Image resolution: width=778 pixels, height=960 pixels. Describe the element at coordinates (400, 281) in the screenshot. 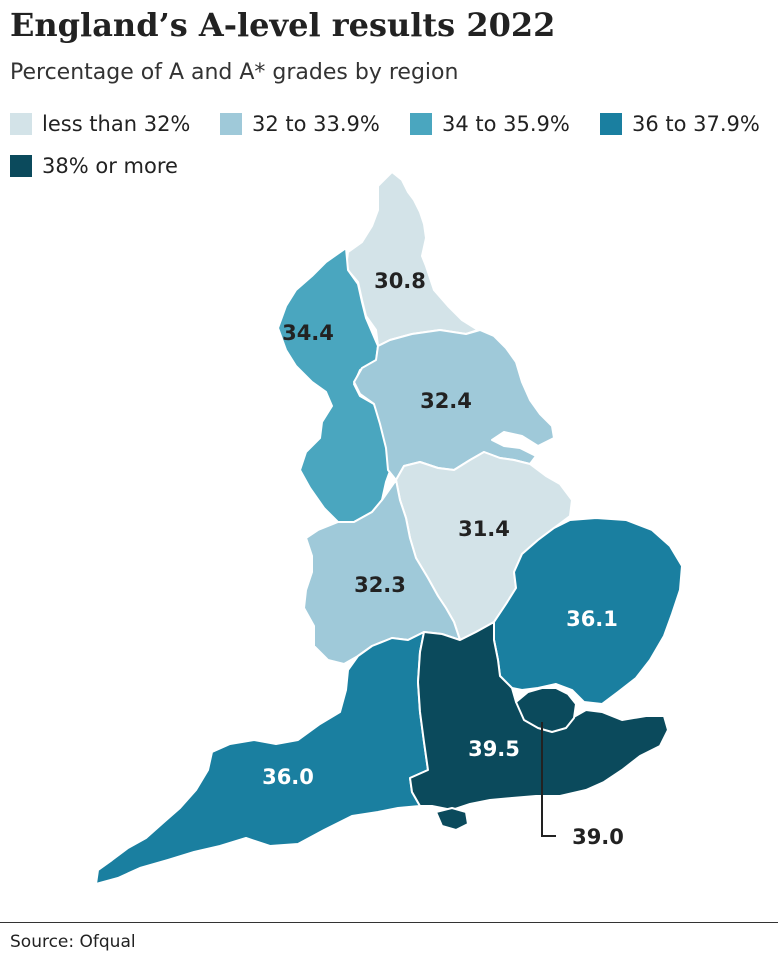

I see `region-label-north-east: 30.8` at that location.